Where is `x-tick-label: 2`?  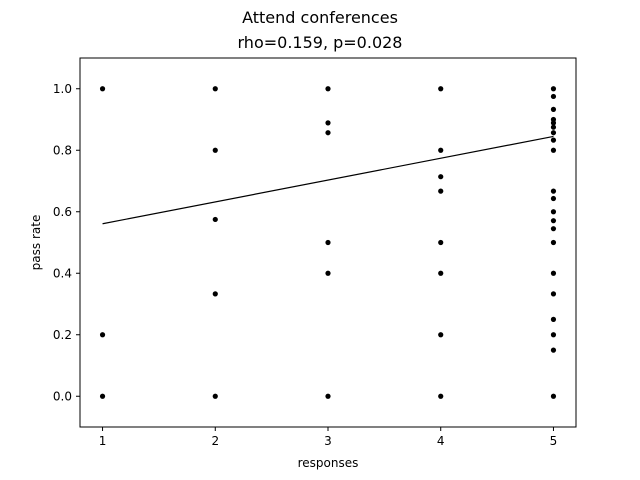
x-tick-label: 2 is located at coordinates (215, 441).